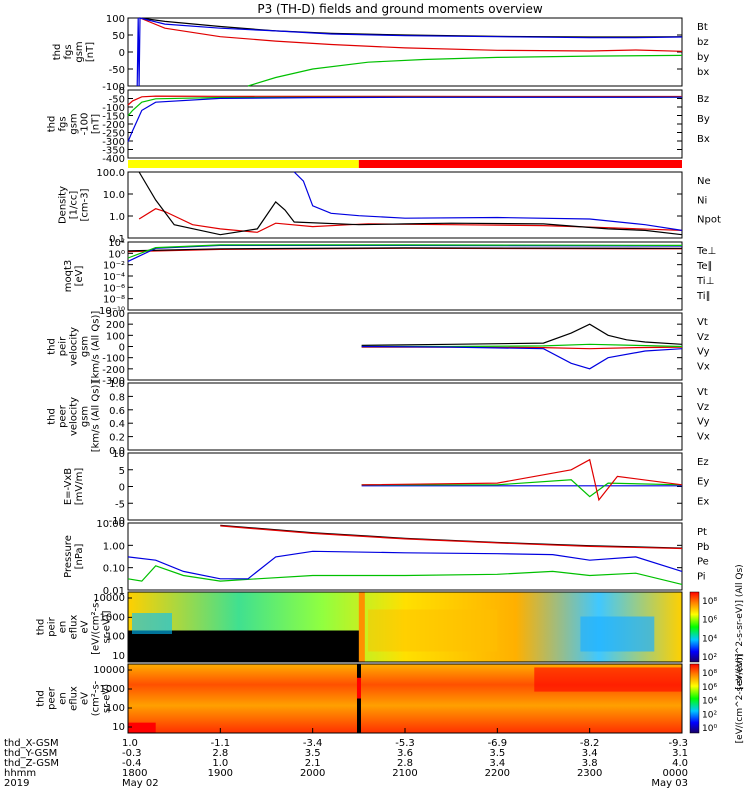 Image resolution: width=750 pixels, height=800 pixels. I want to click on y-tick-label: -100, so click(113, 87).